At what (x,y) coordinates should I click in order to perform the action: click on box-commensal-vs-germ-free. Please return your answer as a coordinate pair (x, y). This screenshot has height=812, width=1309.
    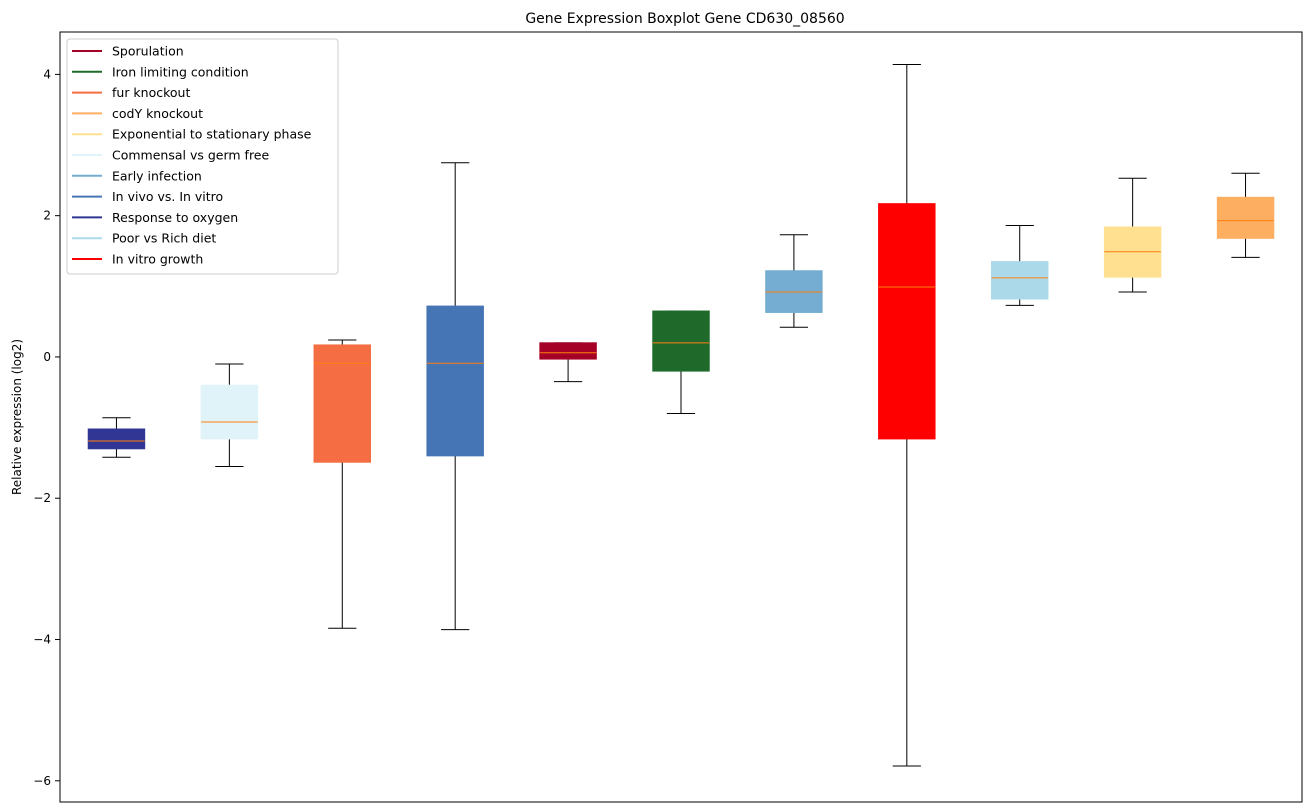
    Looking at the image, I should click on (229, 415).